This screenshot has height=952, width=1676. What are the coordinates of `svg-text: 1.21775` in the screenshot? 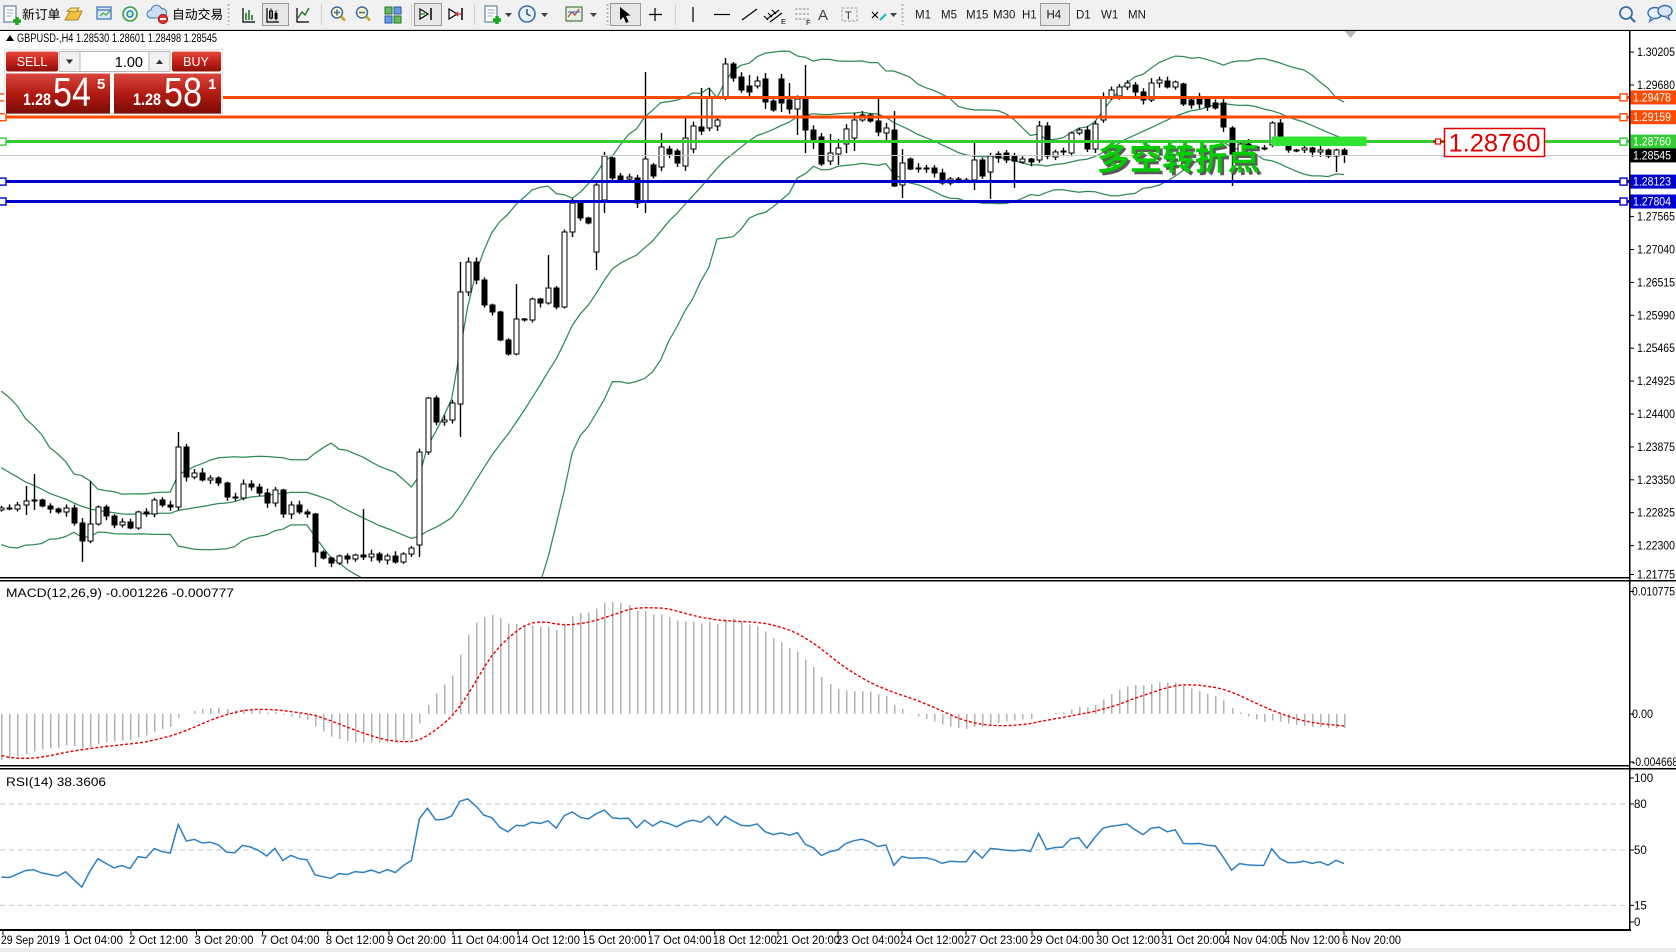 It's located at (1656, 576).